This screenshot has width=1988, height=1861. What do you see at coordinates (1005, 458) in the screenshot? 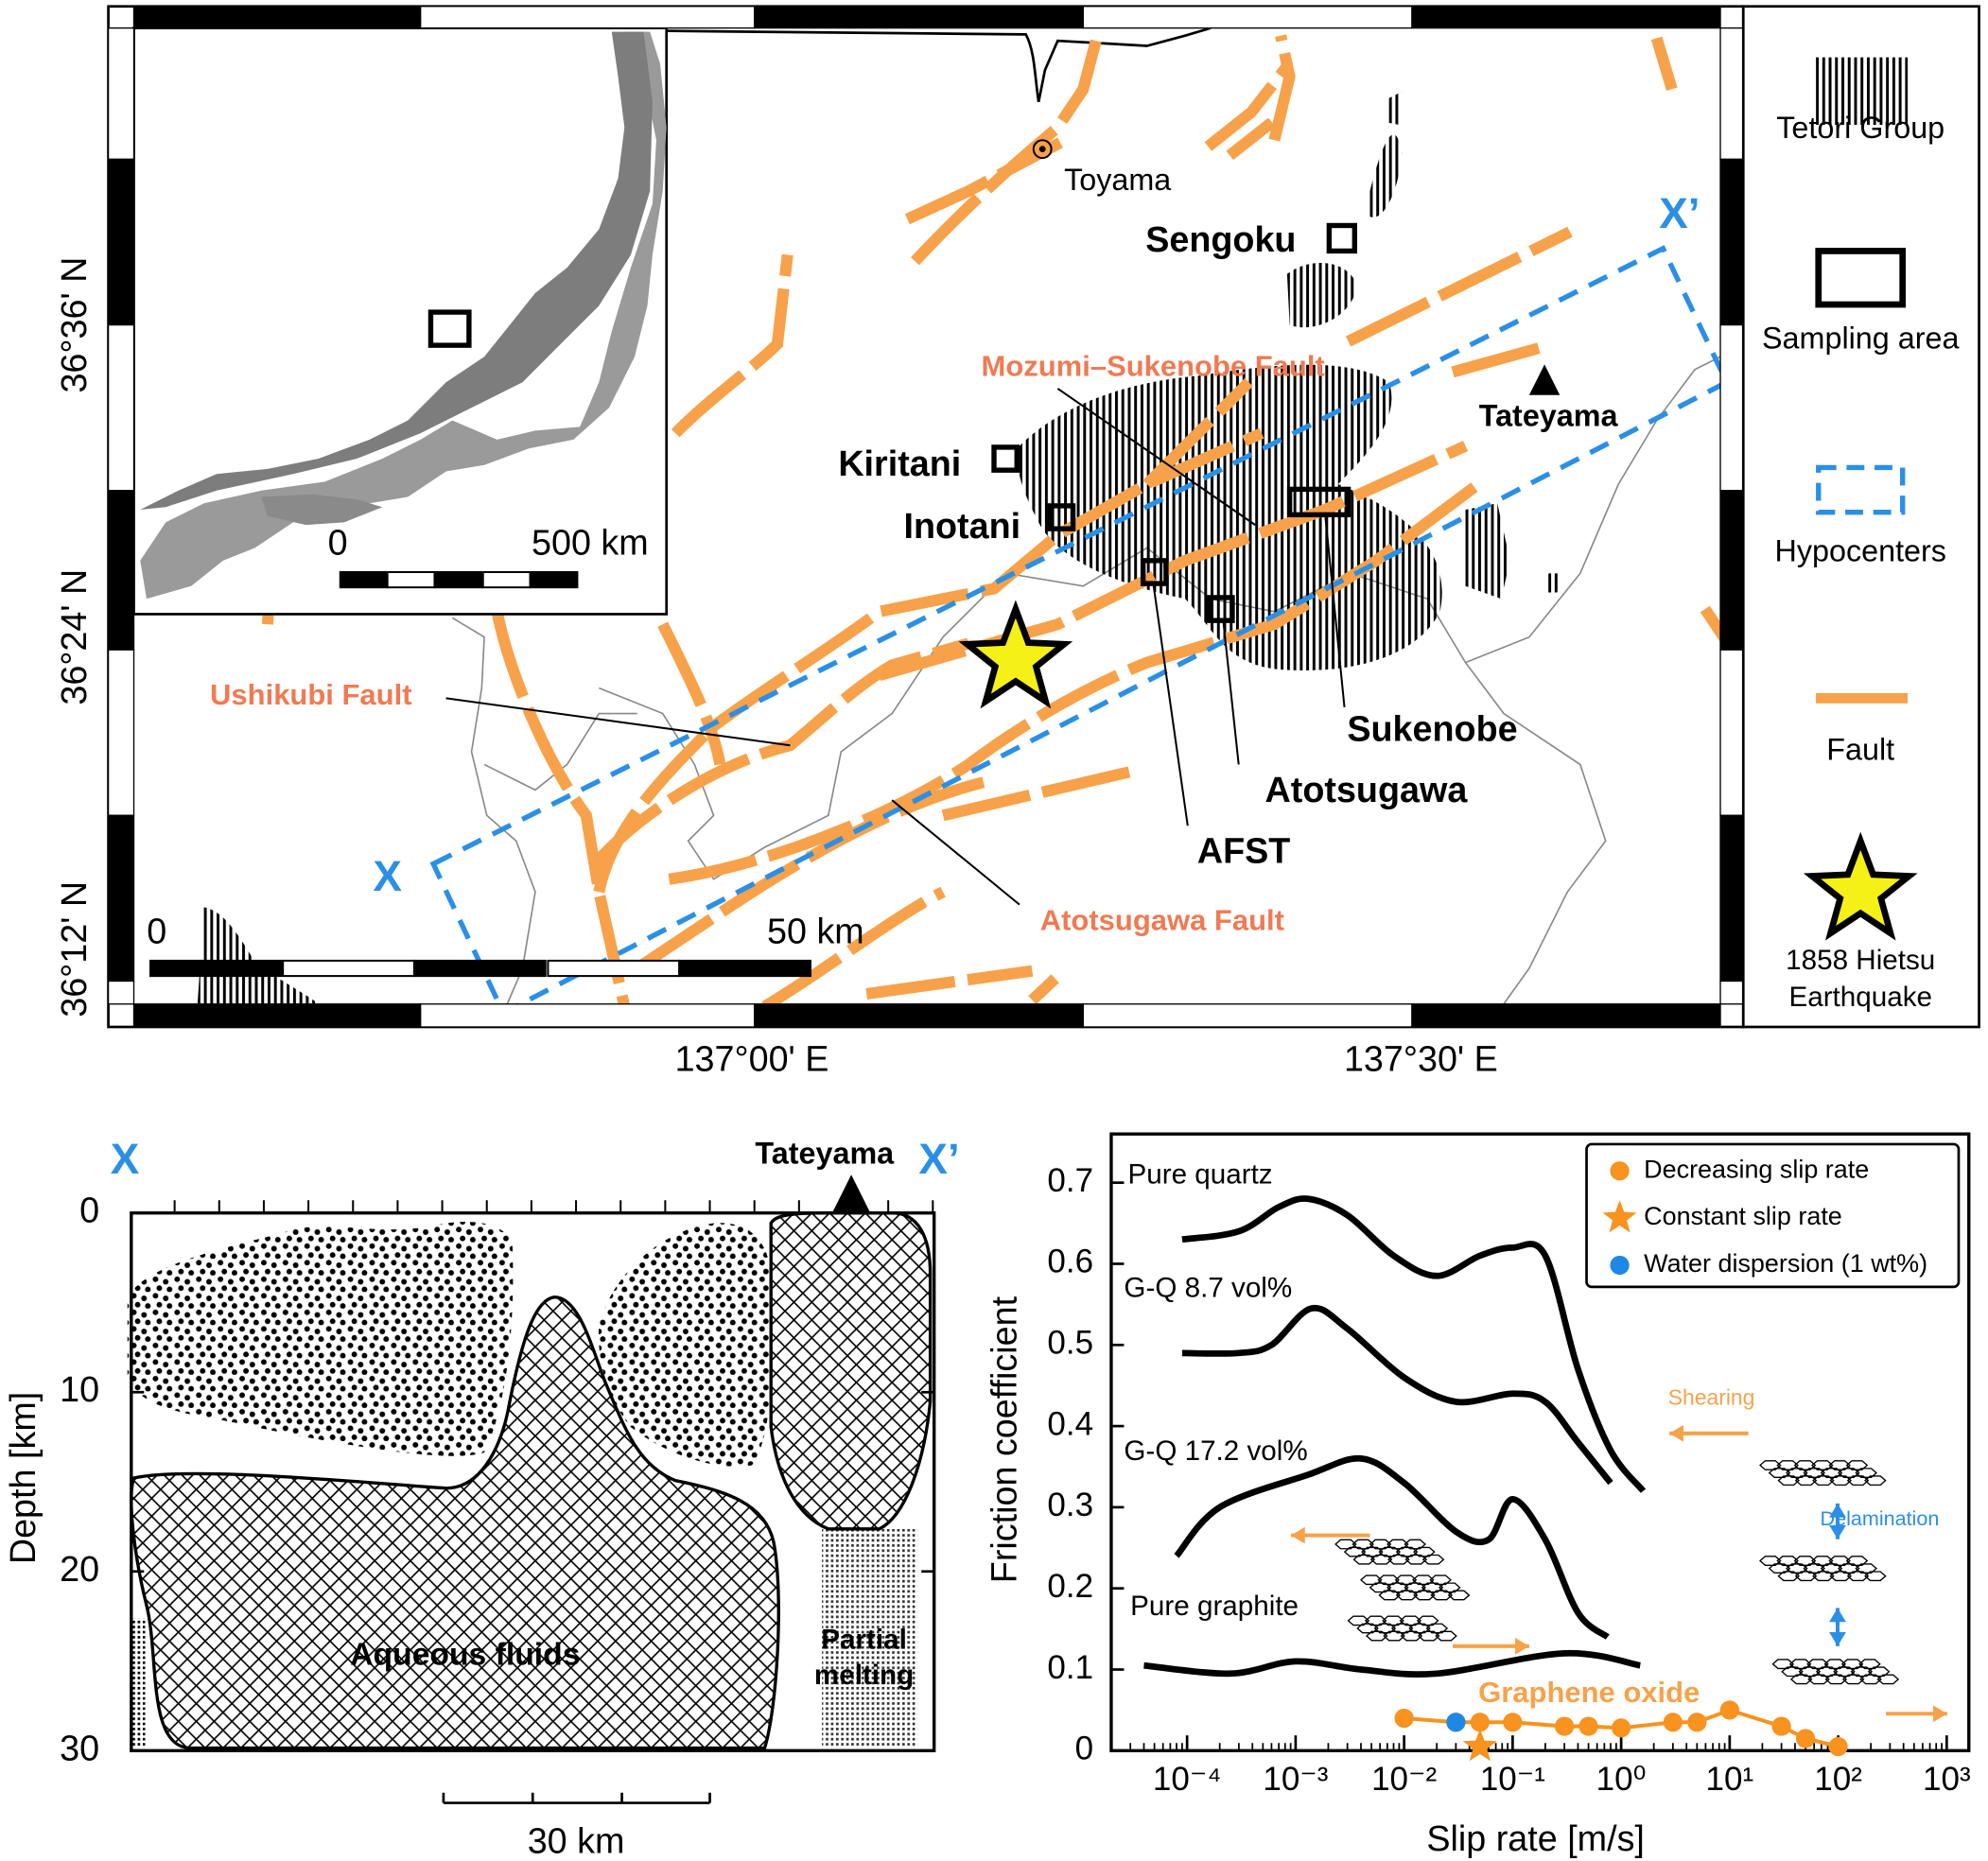
I see `sampling-area` at bounding box center [1005, 458].